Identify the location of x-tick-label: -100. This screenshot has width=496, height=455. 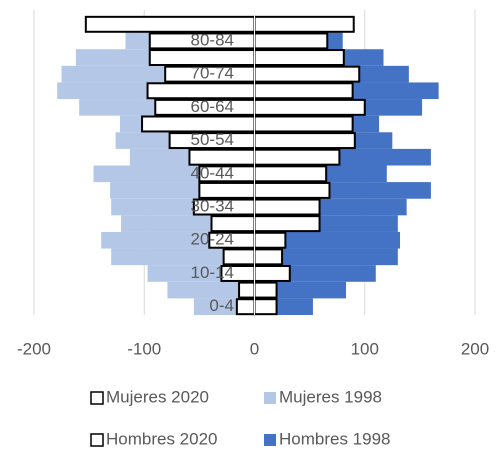
(144, 348).